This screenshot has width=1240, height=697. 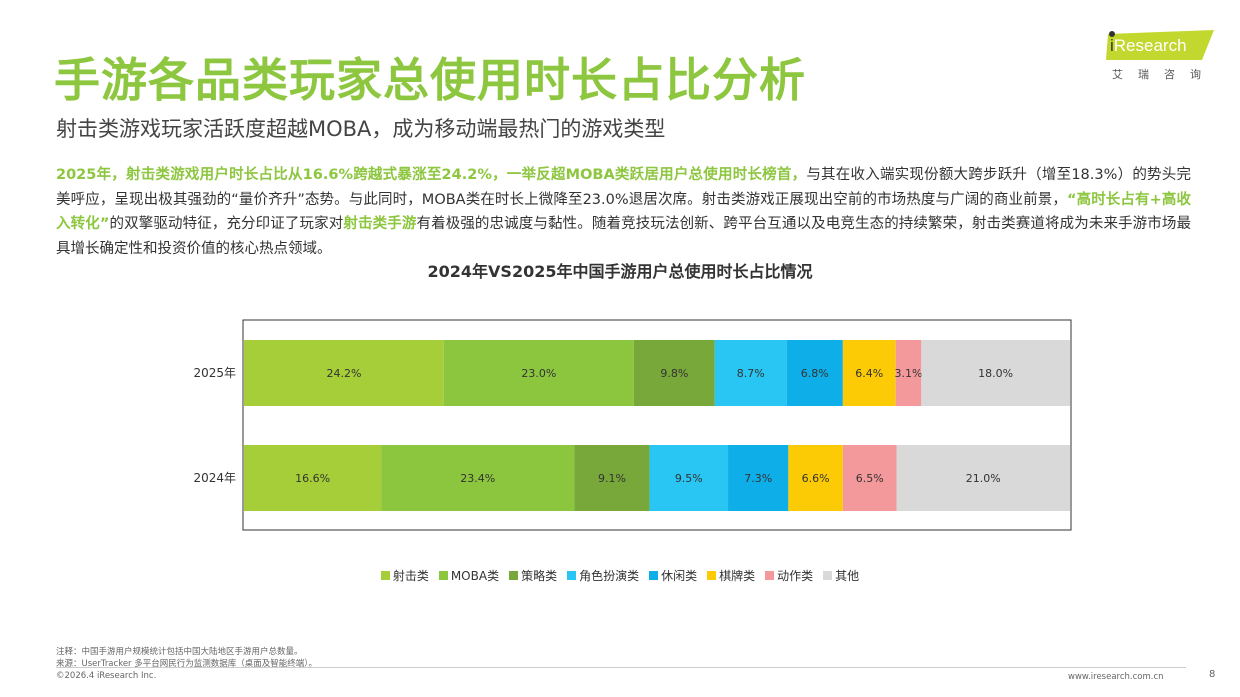 I want to click on bar-value-label: 21.0%, so click(x=983, y=478).